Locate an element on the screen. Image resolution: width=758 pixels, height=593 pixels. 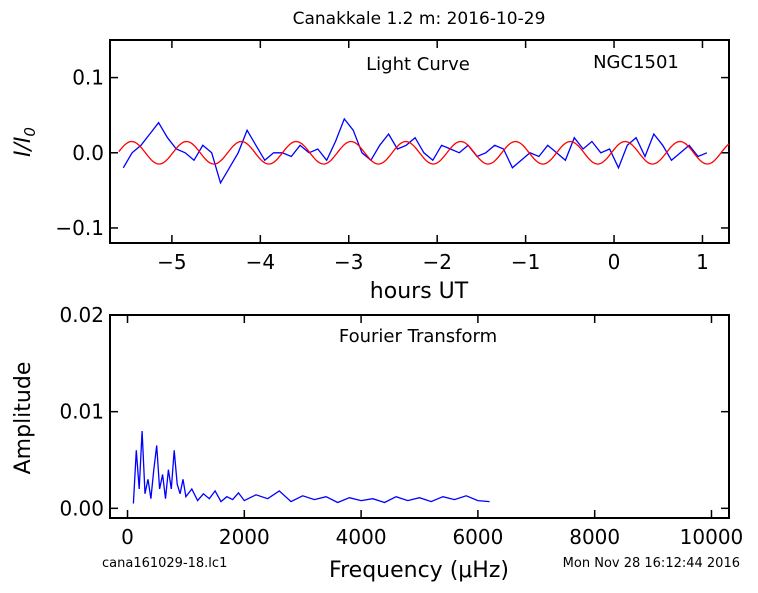
xtick-label: −3 is located at coordinates (348, 262).